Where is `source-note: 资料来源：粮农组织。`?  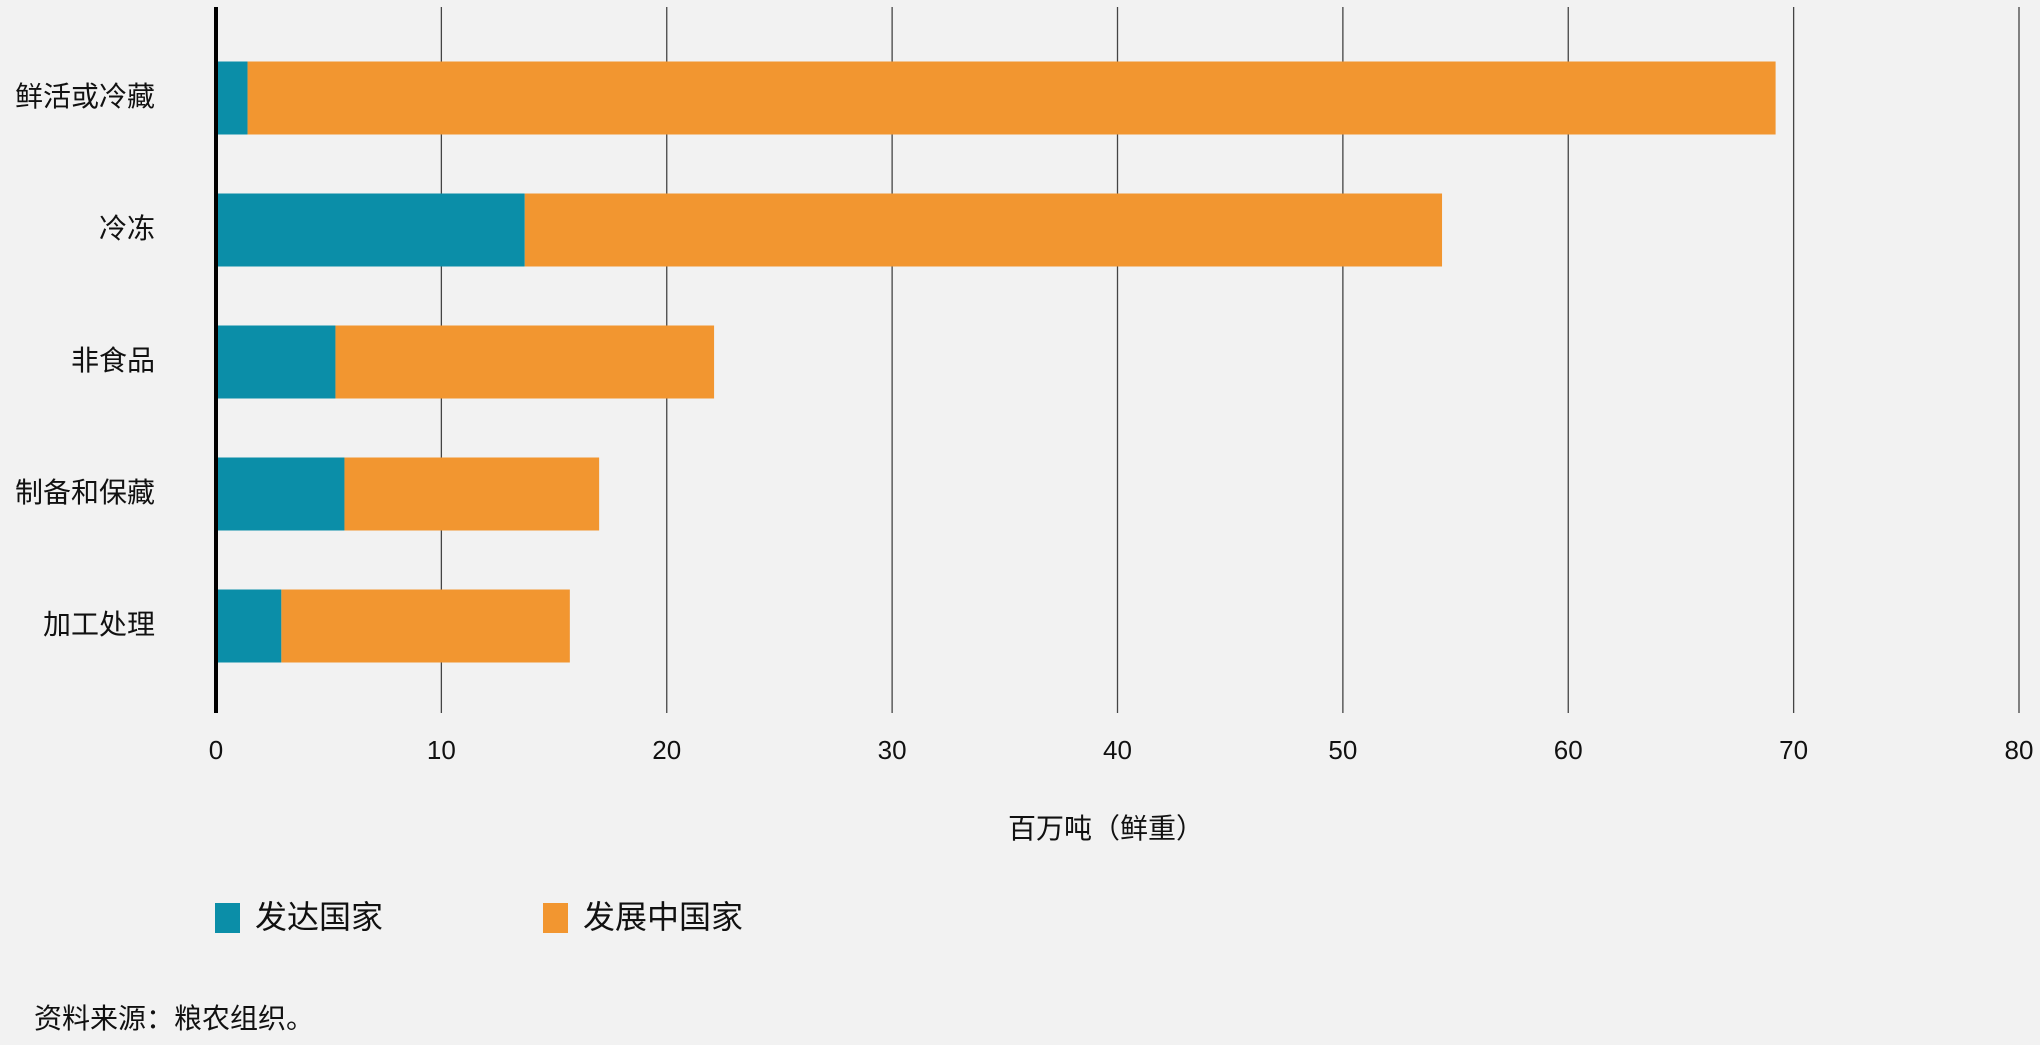
source-note: 资料来源：粮农组织。 is located at coordinates (174, 1018).